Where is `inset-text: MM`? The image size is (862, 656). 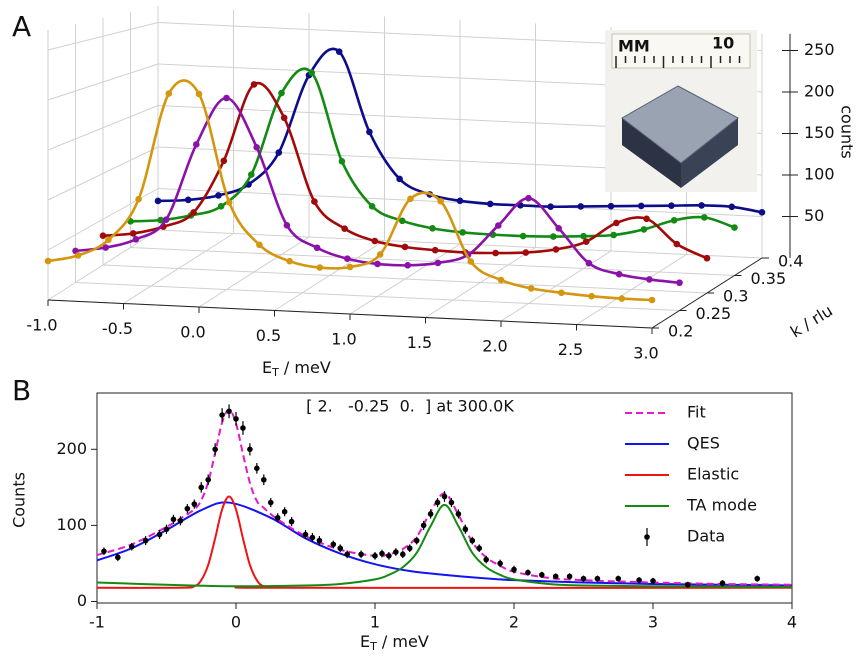
inset-text: MM is located at coordinates (634, 46).